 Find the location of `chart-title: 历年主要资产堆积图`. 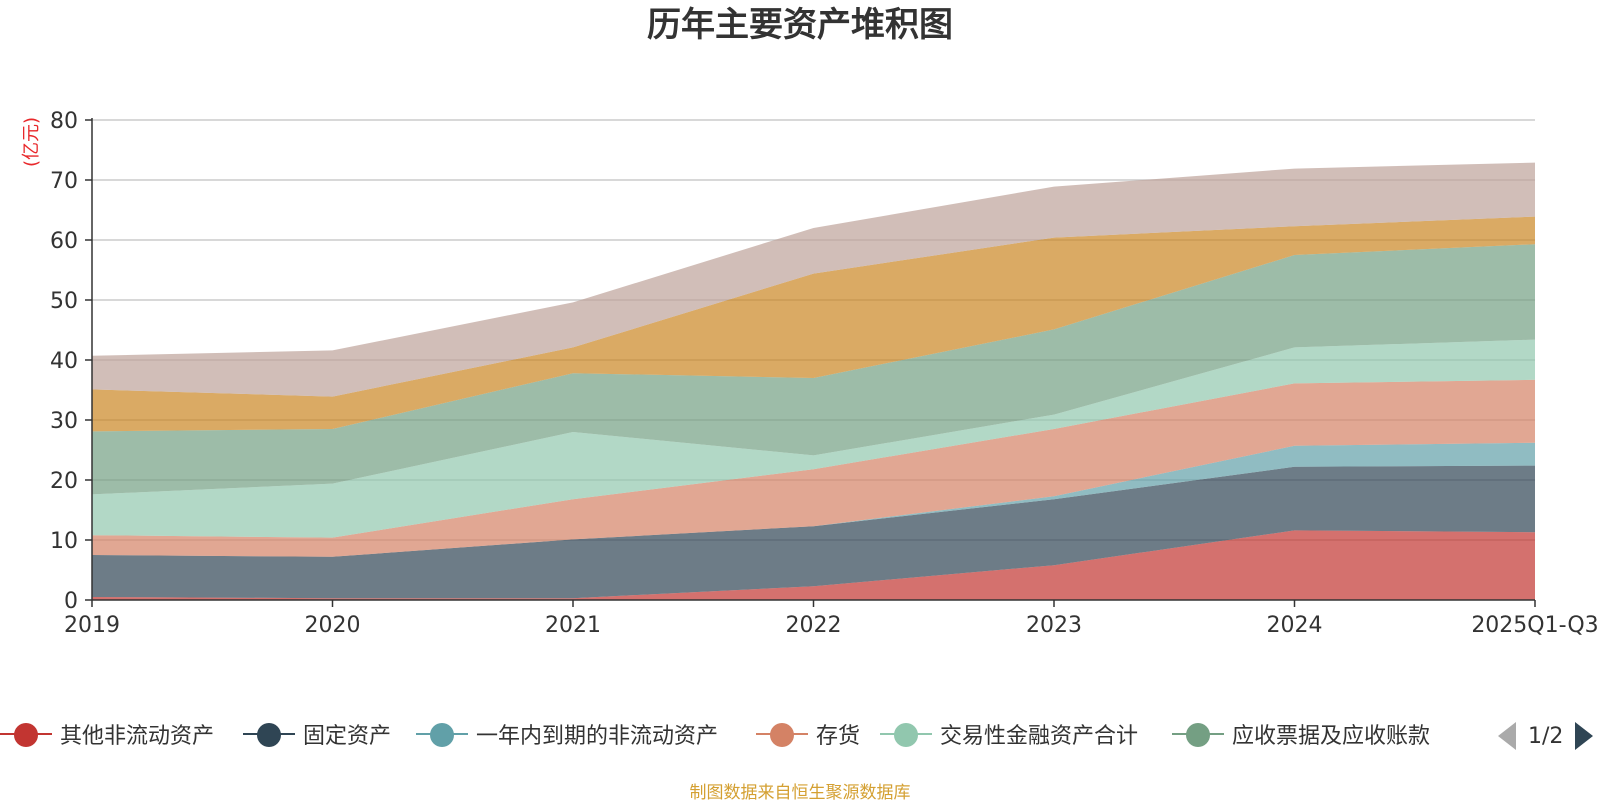

chart-title: 历年主要资产堆积图 is located at coordinates (800, 25).